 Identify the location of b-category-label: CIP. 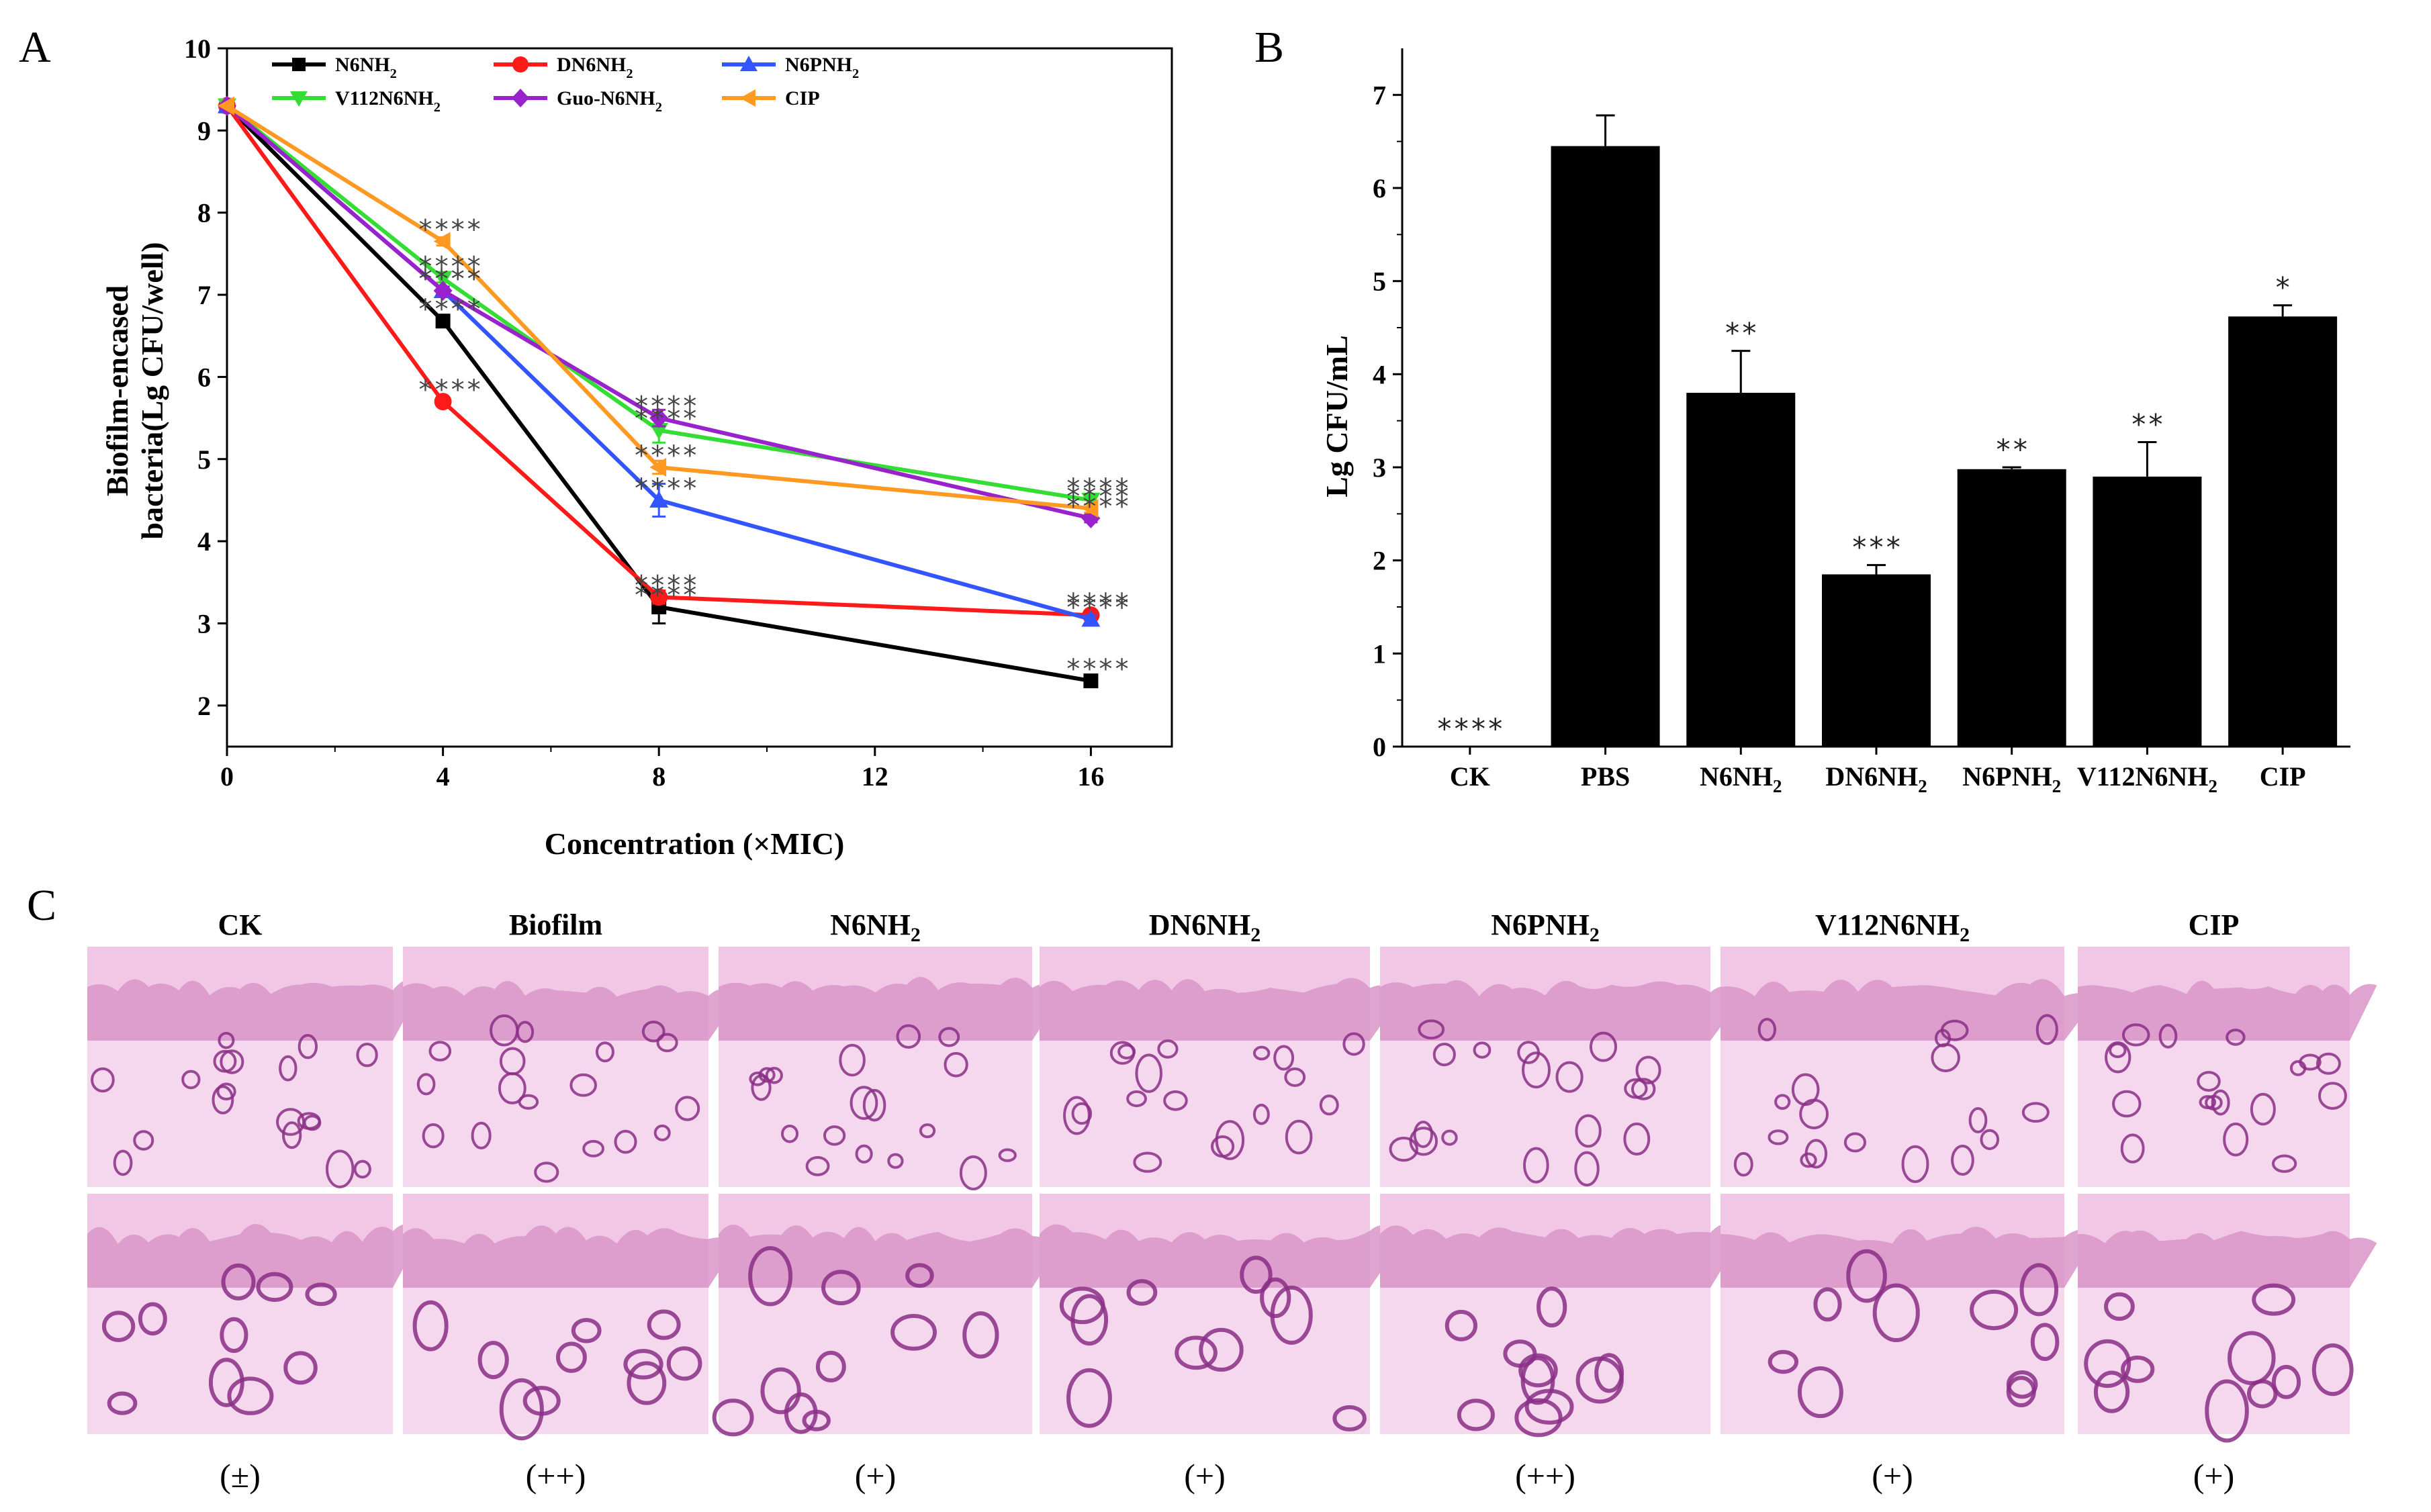
(2283, 776).